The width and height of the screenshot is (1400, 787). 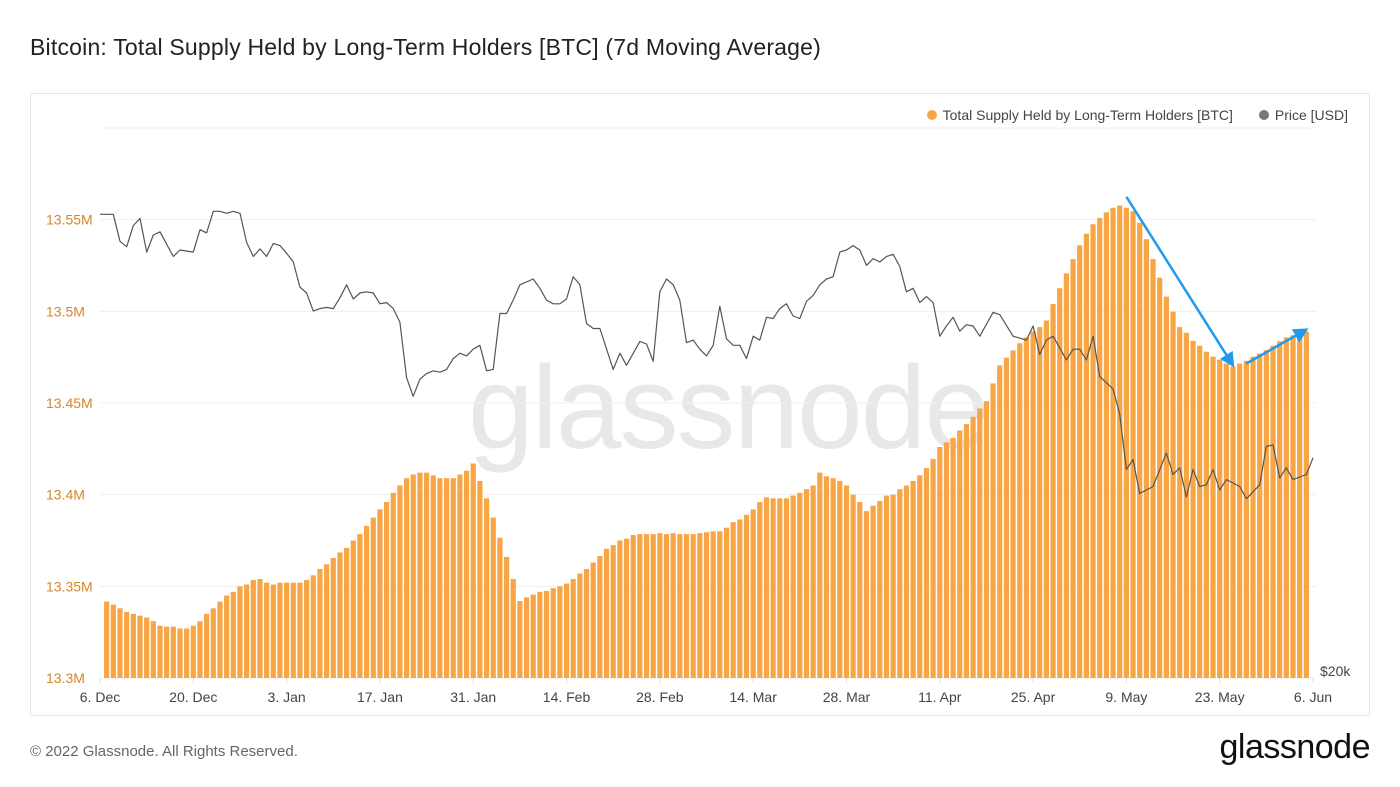 What do you see at coordinates (1033, 697) in the screenshot?
I see `x-tick-label: 25. Apr` at bounding box center [1033, 697].